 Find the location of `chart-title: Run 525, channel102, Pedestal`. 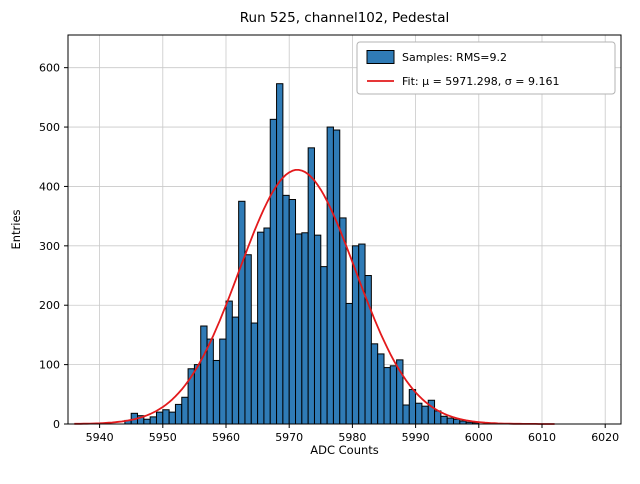

chart-title: Run 525, channel102, Pedestal is located at coordinates (345, 18).